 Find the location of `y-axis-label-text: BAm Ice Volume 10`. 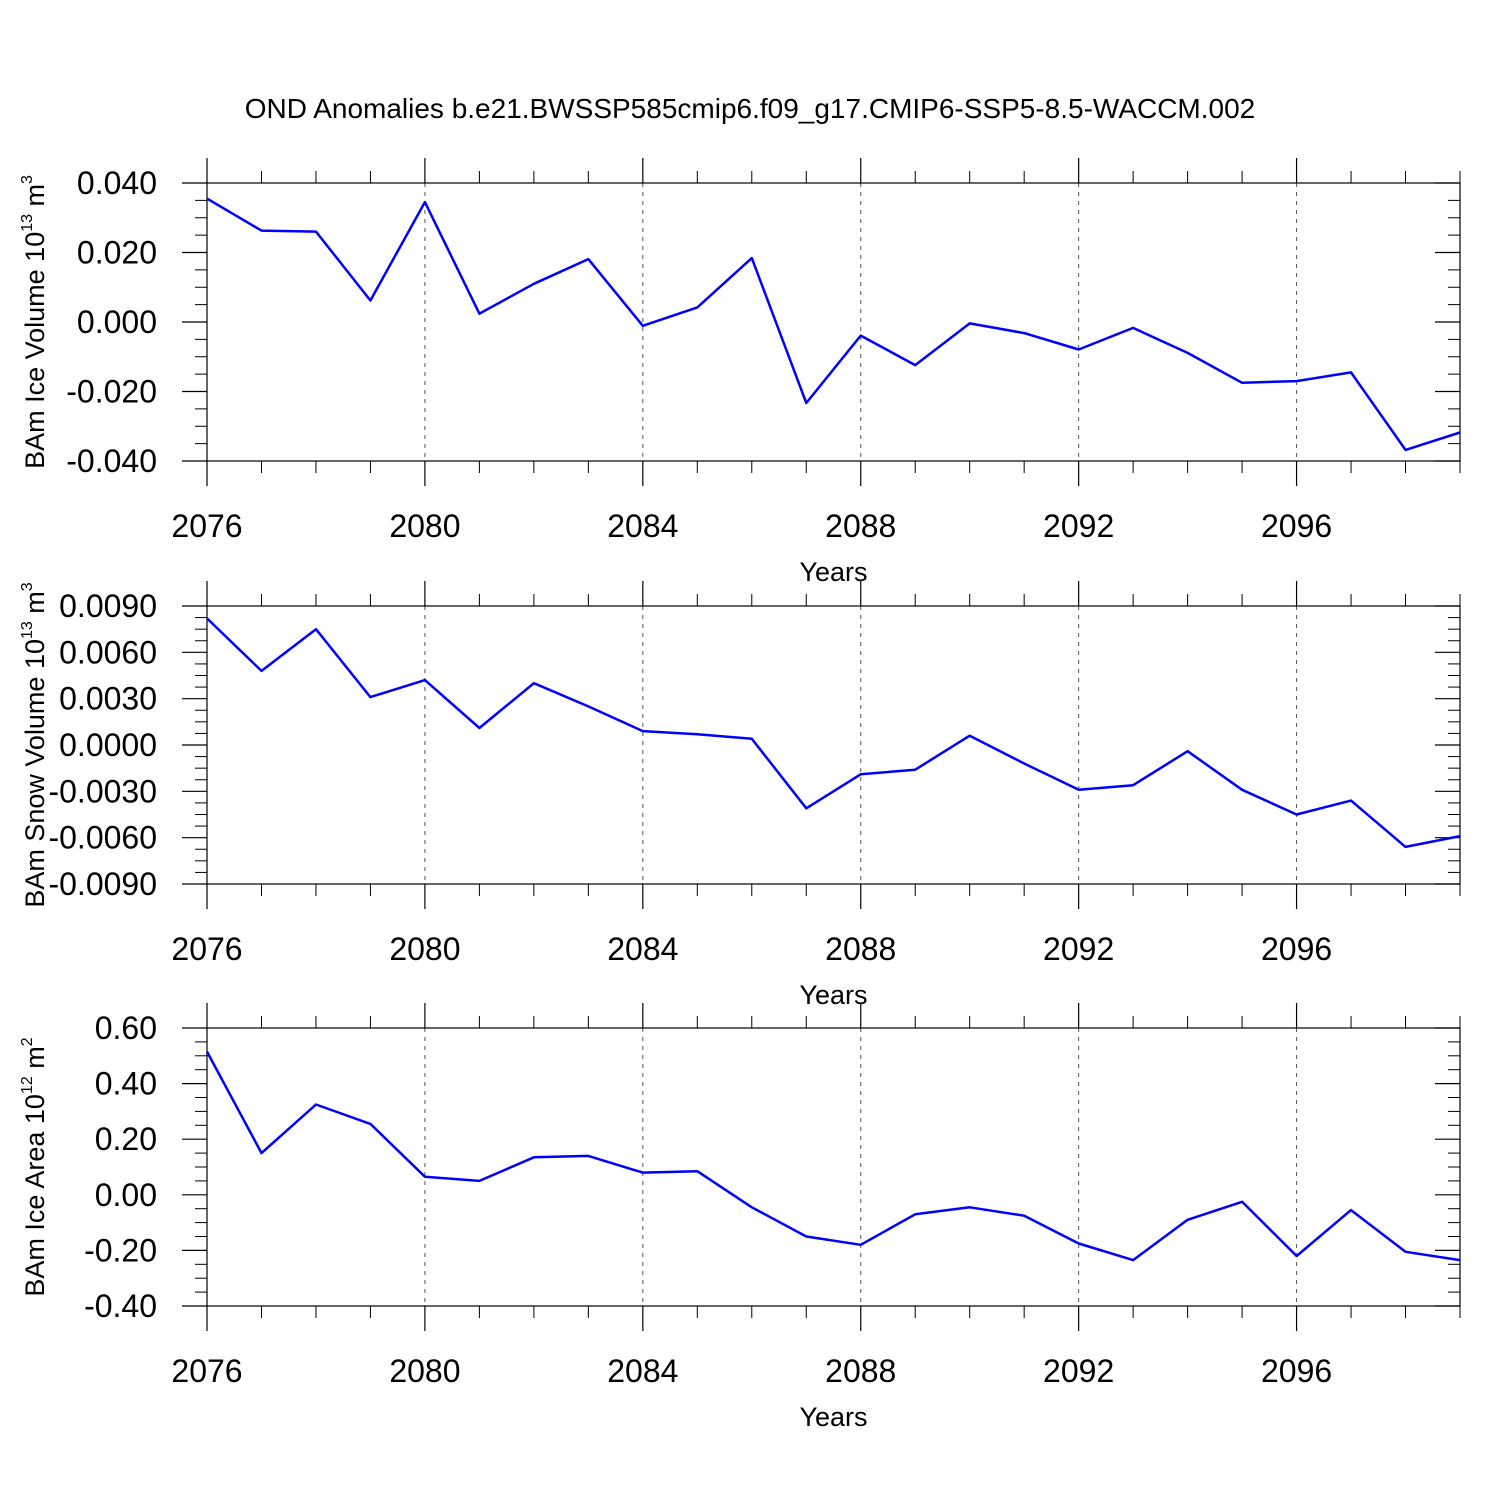

y-axis-label-text: BAm Ice Volume 10 is located at coordinates (35, 350).